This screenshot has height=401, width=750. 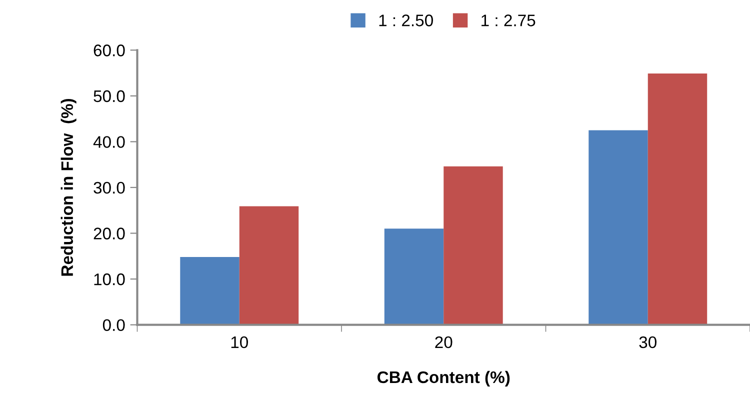 What do you see at coordinates (109, 234) in the screenshot?
I see `y-tick-label: 20.0` at bounding box center [109, 234].